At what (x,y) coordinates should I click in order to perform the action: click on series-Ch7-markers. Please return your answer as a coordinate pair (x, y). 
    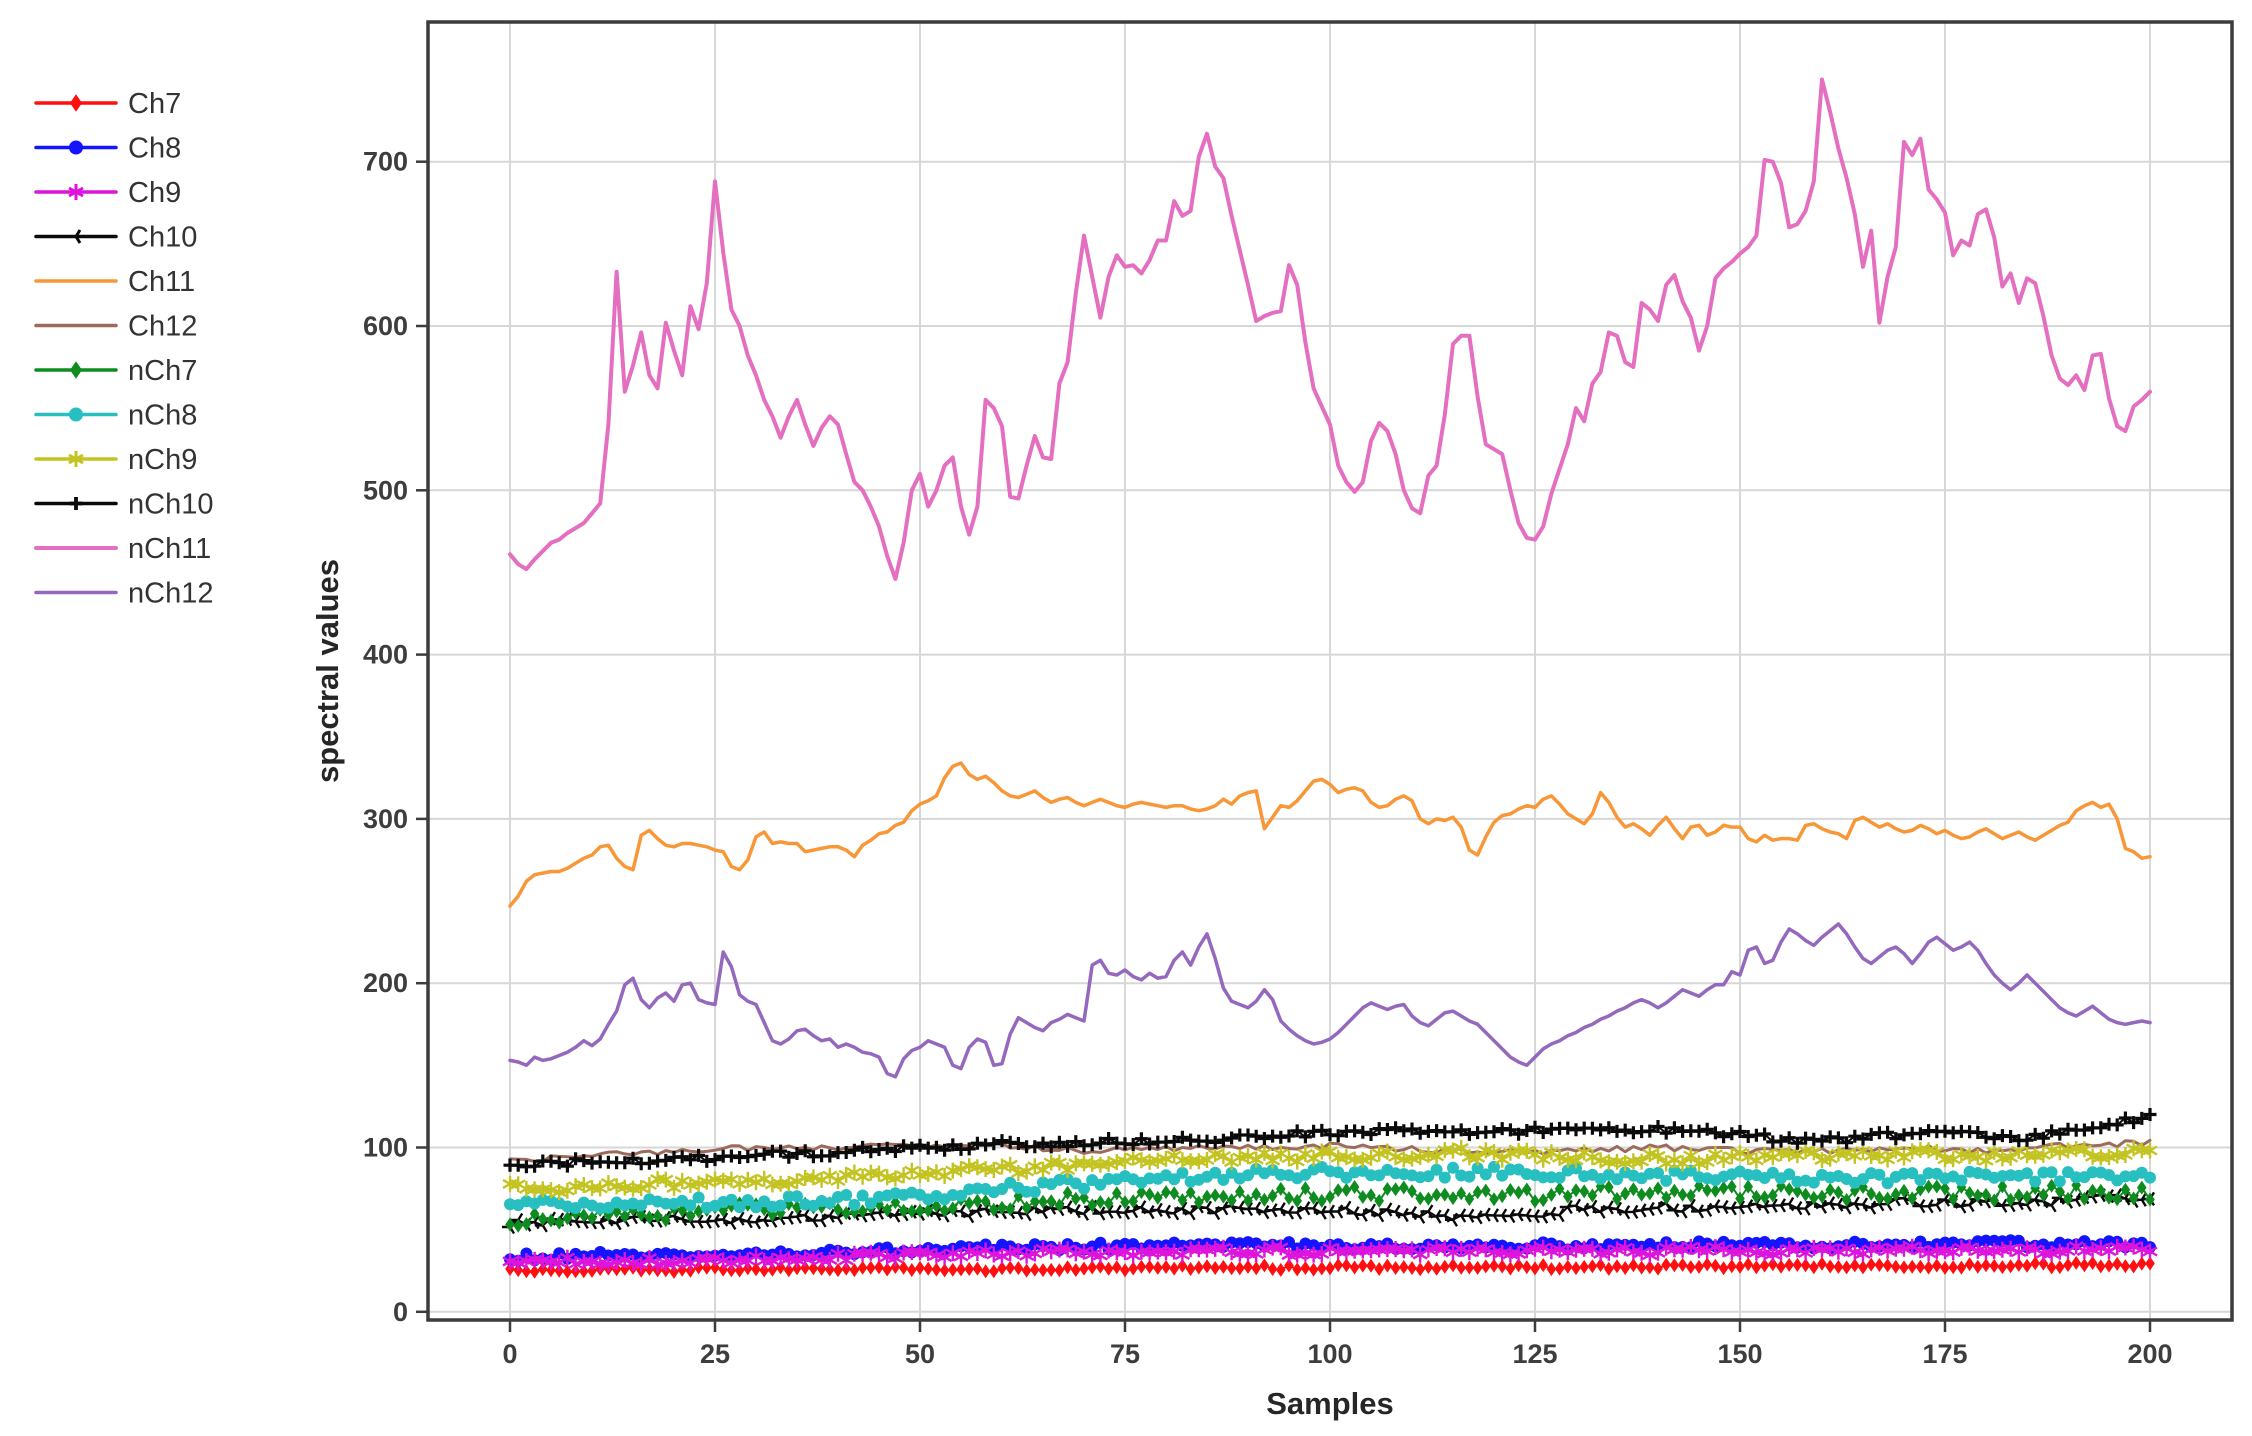
    Looking at the image, I should click on (1330, 1267).